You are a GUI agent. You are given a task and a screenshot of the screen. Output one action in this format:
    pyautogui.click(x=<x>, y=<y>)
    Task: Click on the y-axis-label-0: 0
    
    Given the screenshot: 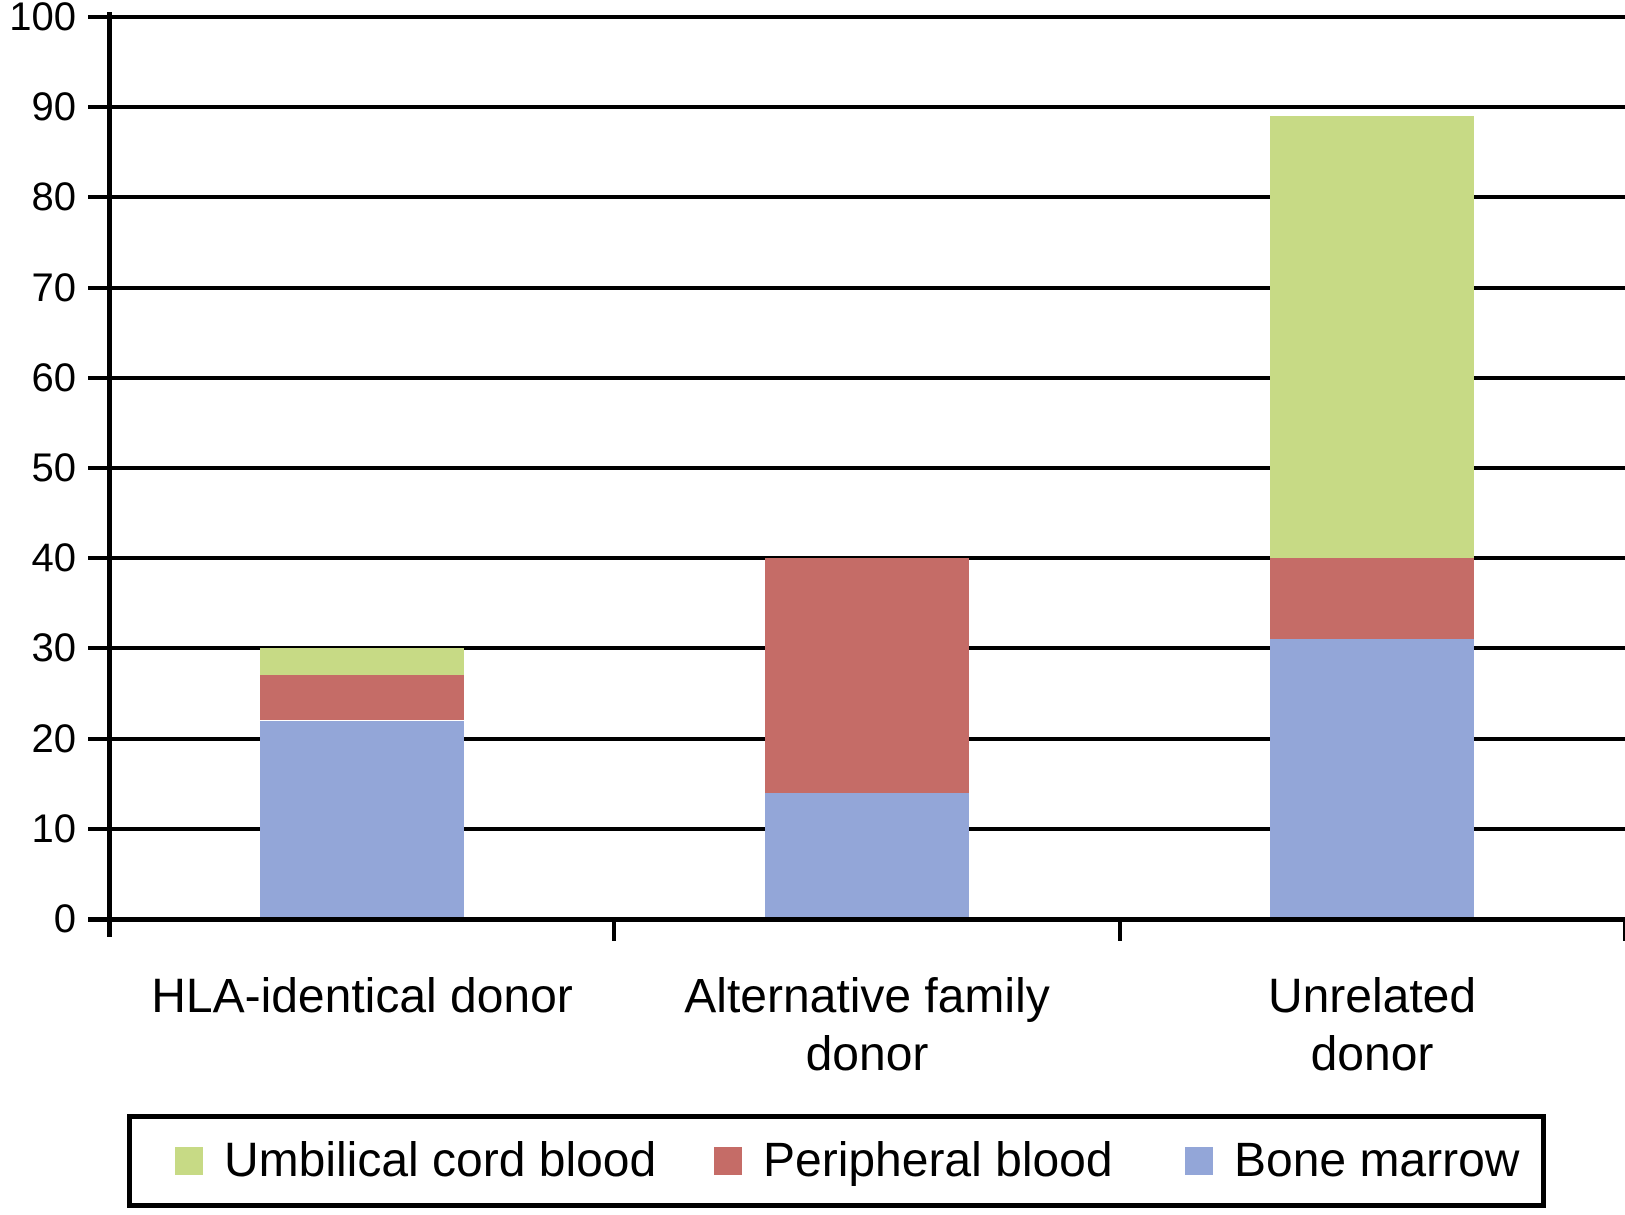 What is the action you would take?
    pyautogui.click(x=64, y=919)
    